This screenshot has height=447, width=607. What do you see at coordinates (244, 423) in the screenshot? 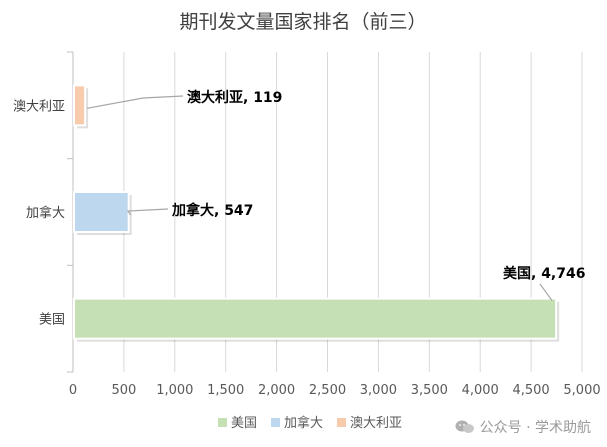
I see `legend-label: 美国` at bounding box center [244, 423].